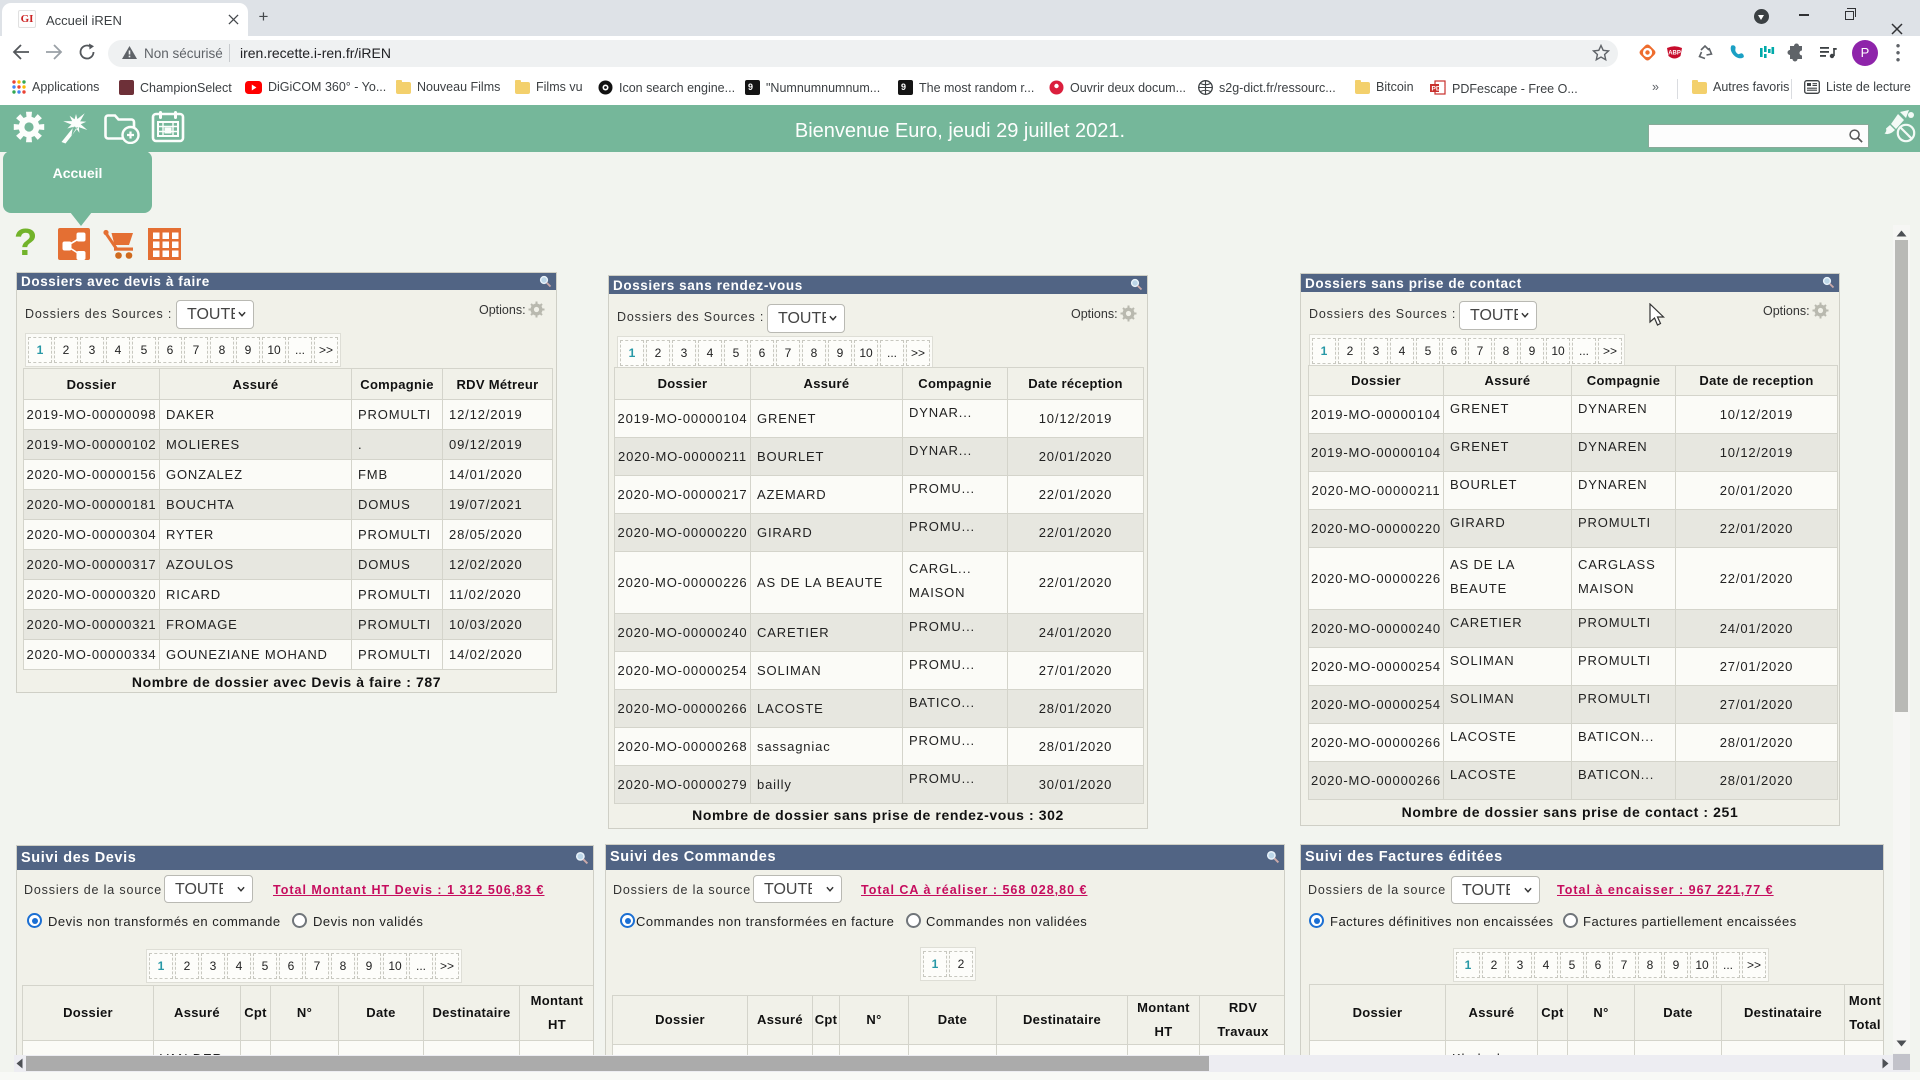 The image size is (1920, 1080). I want to click on svg-text: ABP, so click(1674, 54).